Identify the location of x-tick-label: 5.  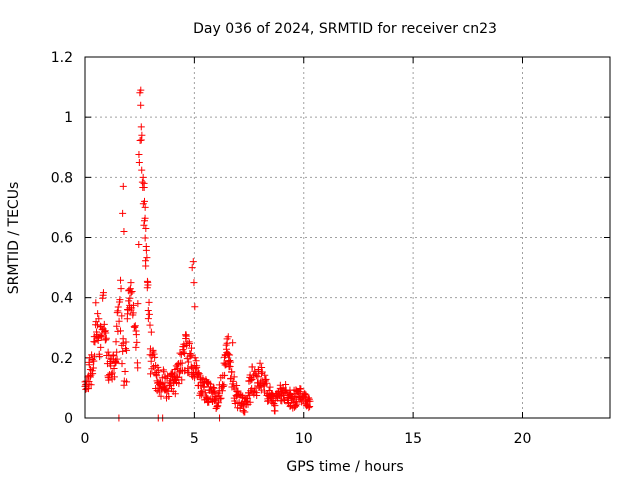
(194, 439).